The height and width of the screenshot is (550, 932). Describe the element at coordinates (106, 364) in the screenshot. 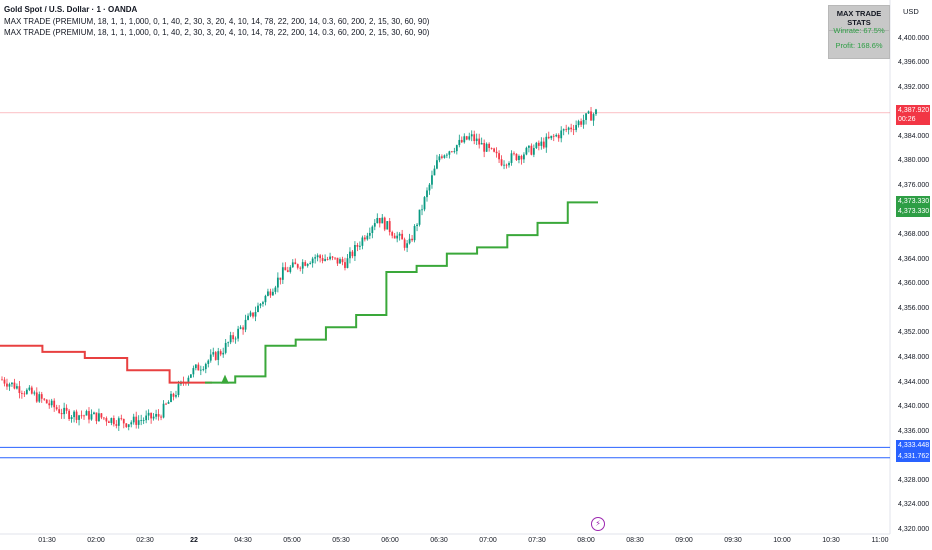

I see `trailing-stop-red` at that location.